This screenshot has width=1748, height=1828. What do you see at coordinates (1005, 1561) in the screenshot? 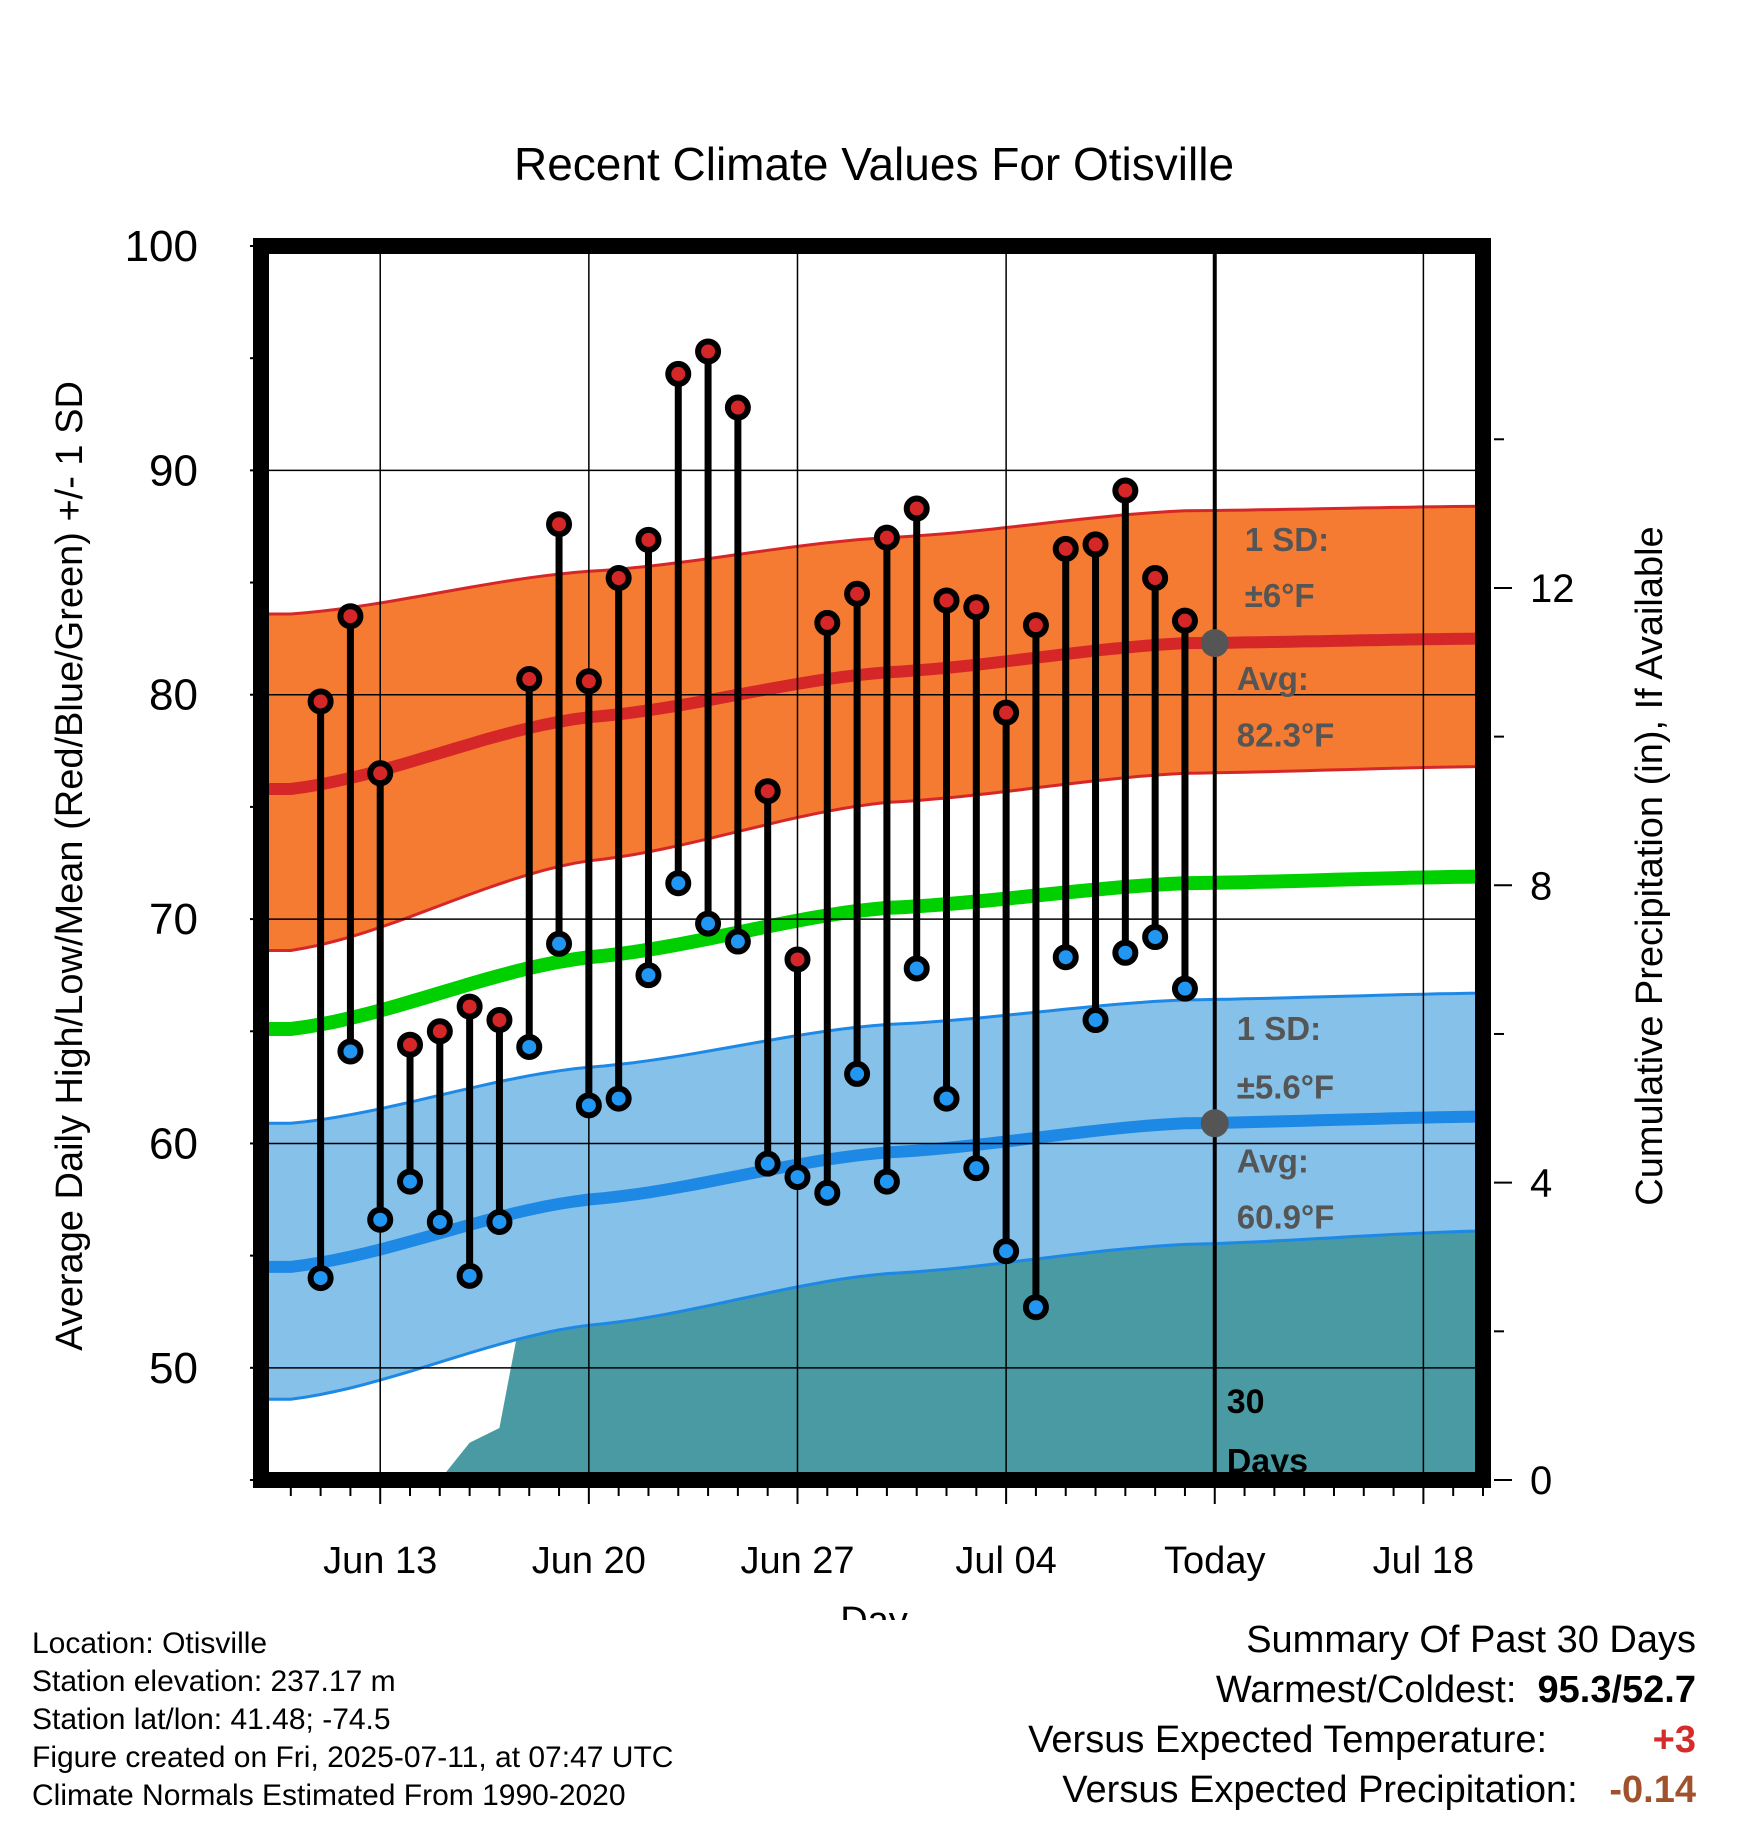
I see `x-tick-label-jul-04: Jul 04` at bounding box center [1005, 1561].